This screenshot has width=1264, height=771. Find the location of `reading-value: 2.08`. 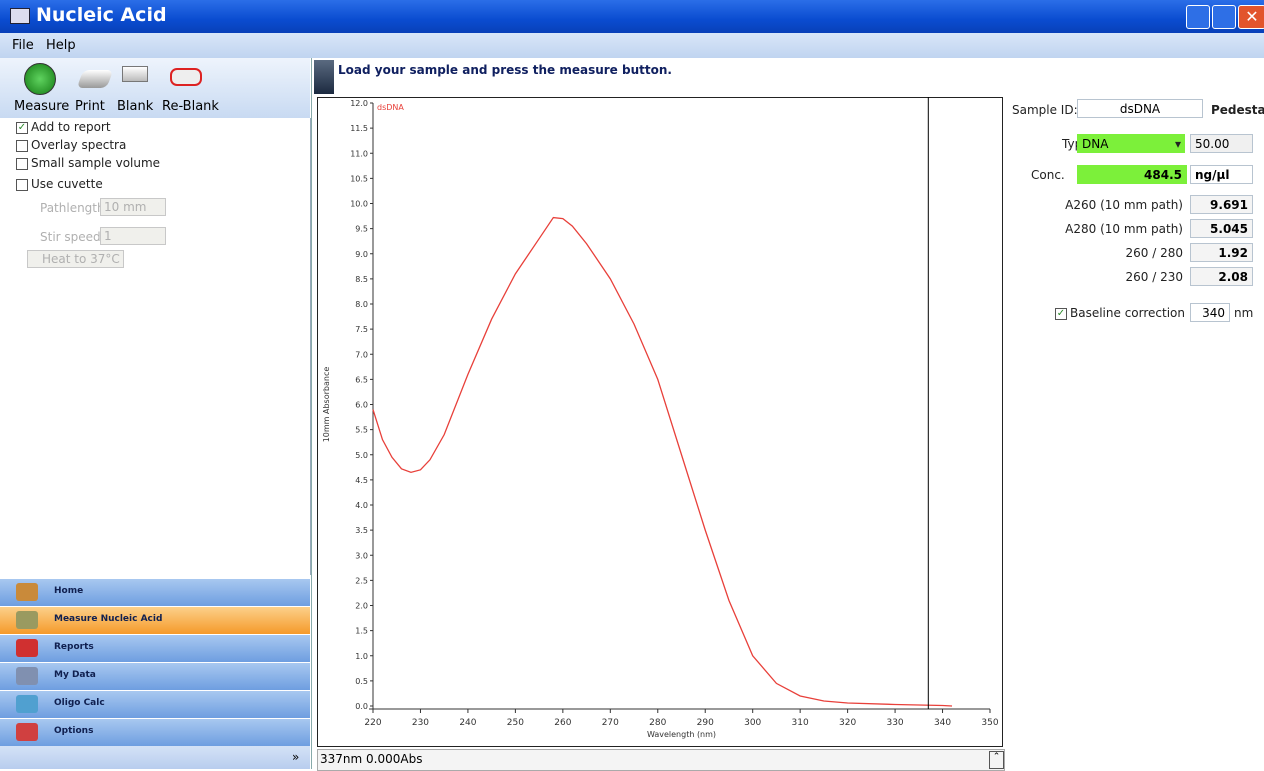

reading-value: 2.08 is located at coordinates (1221, 276).